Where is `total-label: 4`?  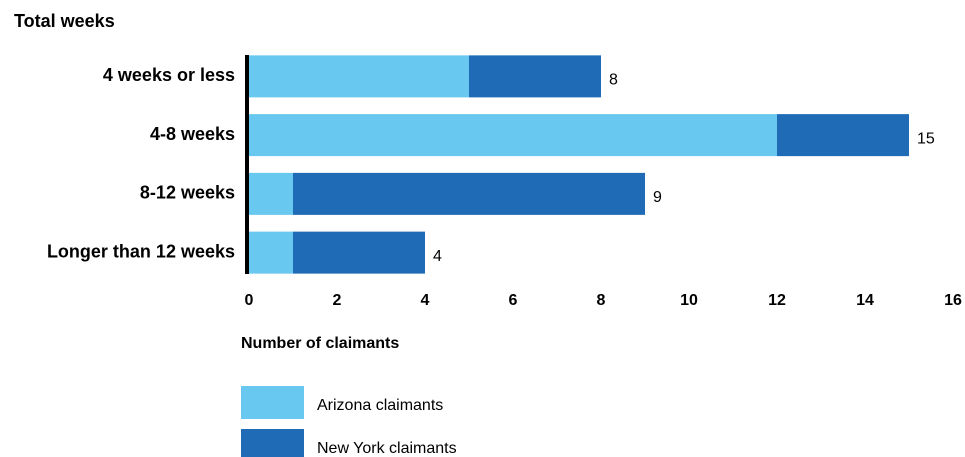 total-label: 4 is located at coordinates (437, 256).